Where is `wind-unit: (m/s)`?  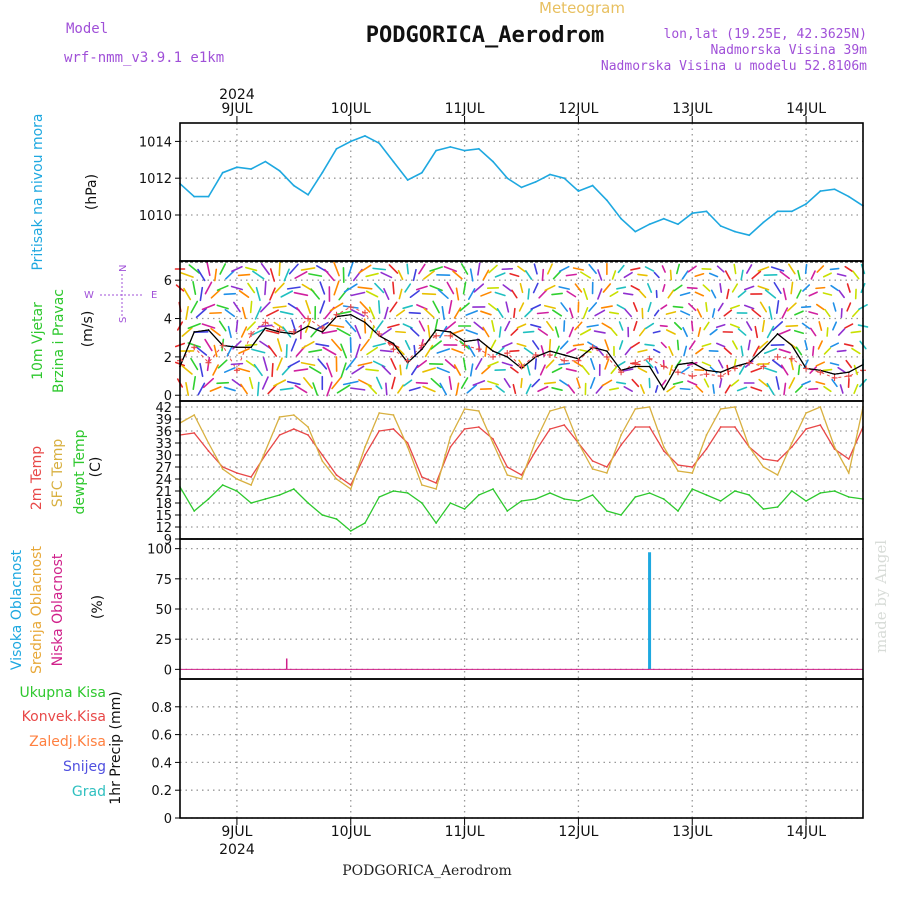 wind-unit: (m/s) is located at coordinates (88, 329).